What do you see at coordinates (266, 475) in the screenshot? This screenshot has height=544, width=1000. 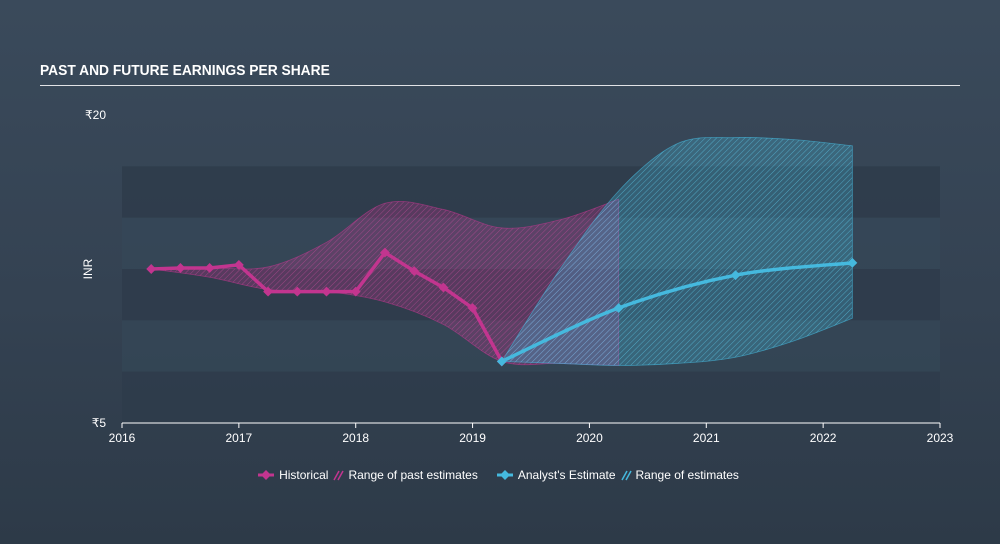 I see `historical-legend-icon` at bounding box center [266, 475].